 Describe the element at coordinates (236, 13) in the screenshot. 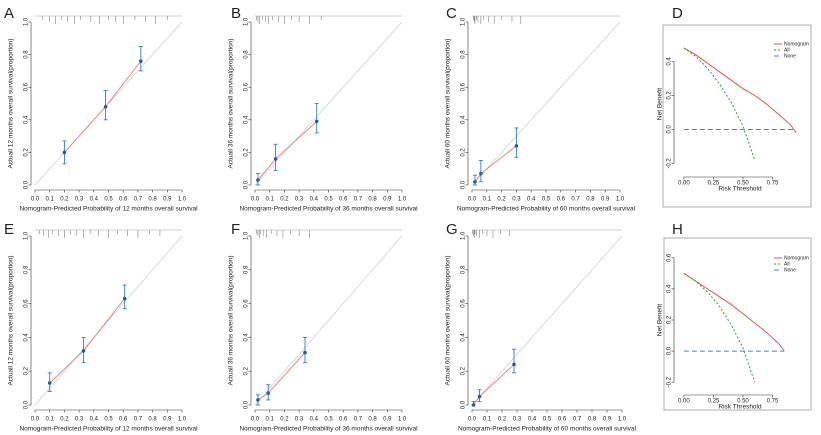

I see `panel-letter: B` at that location.